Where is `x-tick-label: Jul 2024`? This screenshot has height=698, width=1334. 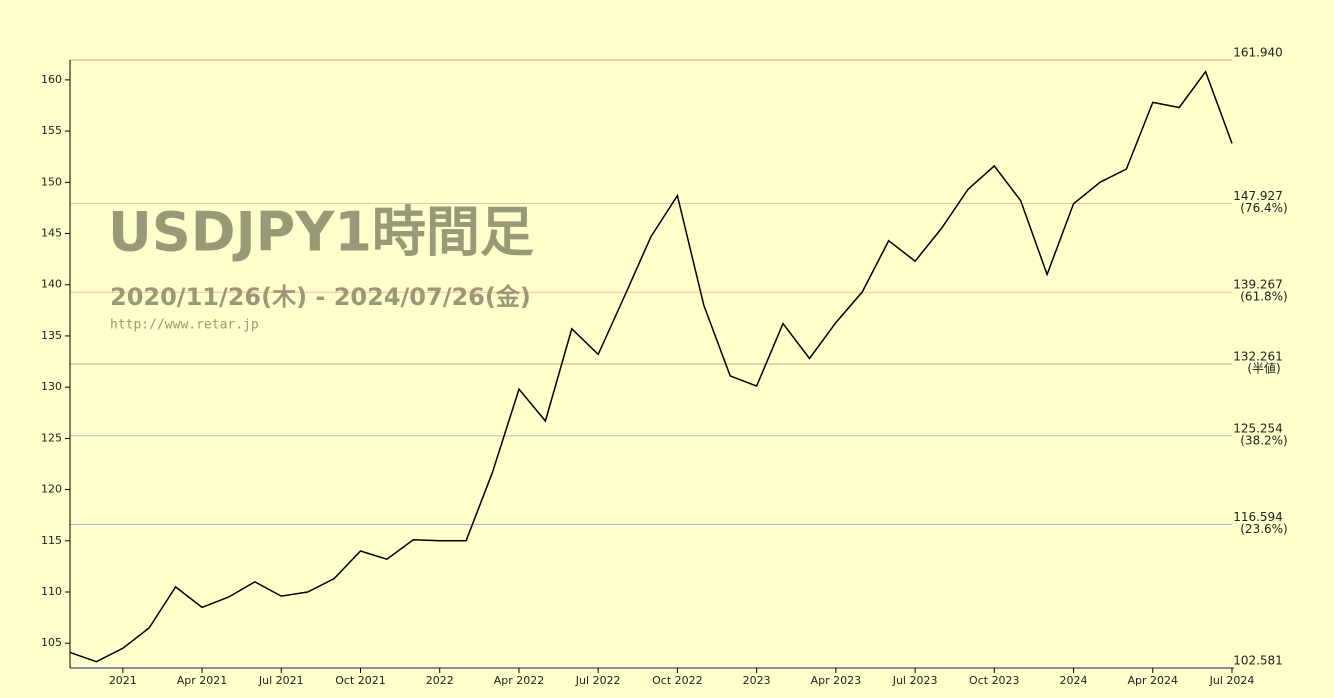 x-tick-label: Jul 2024 is located at coordinates (1232, 680).